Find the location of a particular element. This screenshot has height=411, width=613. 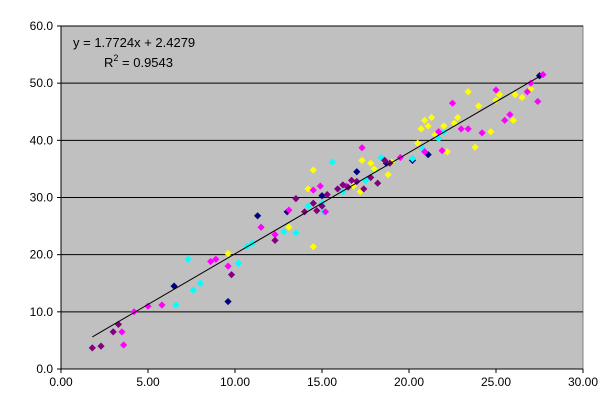

trendline-equation-text: y = 1.7724x + 2.4279 is located at coordinates (134, 42).